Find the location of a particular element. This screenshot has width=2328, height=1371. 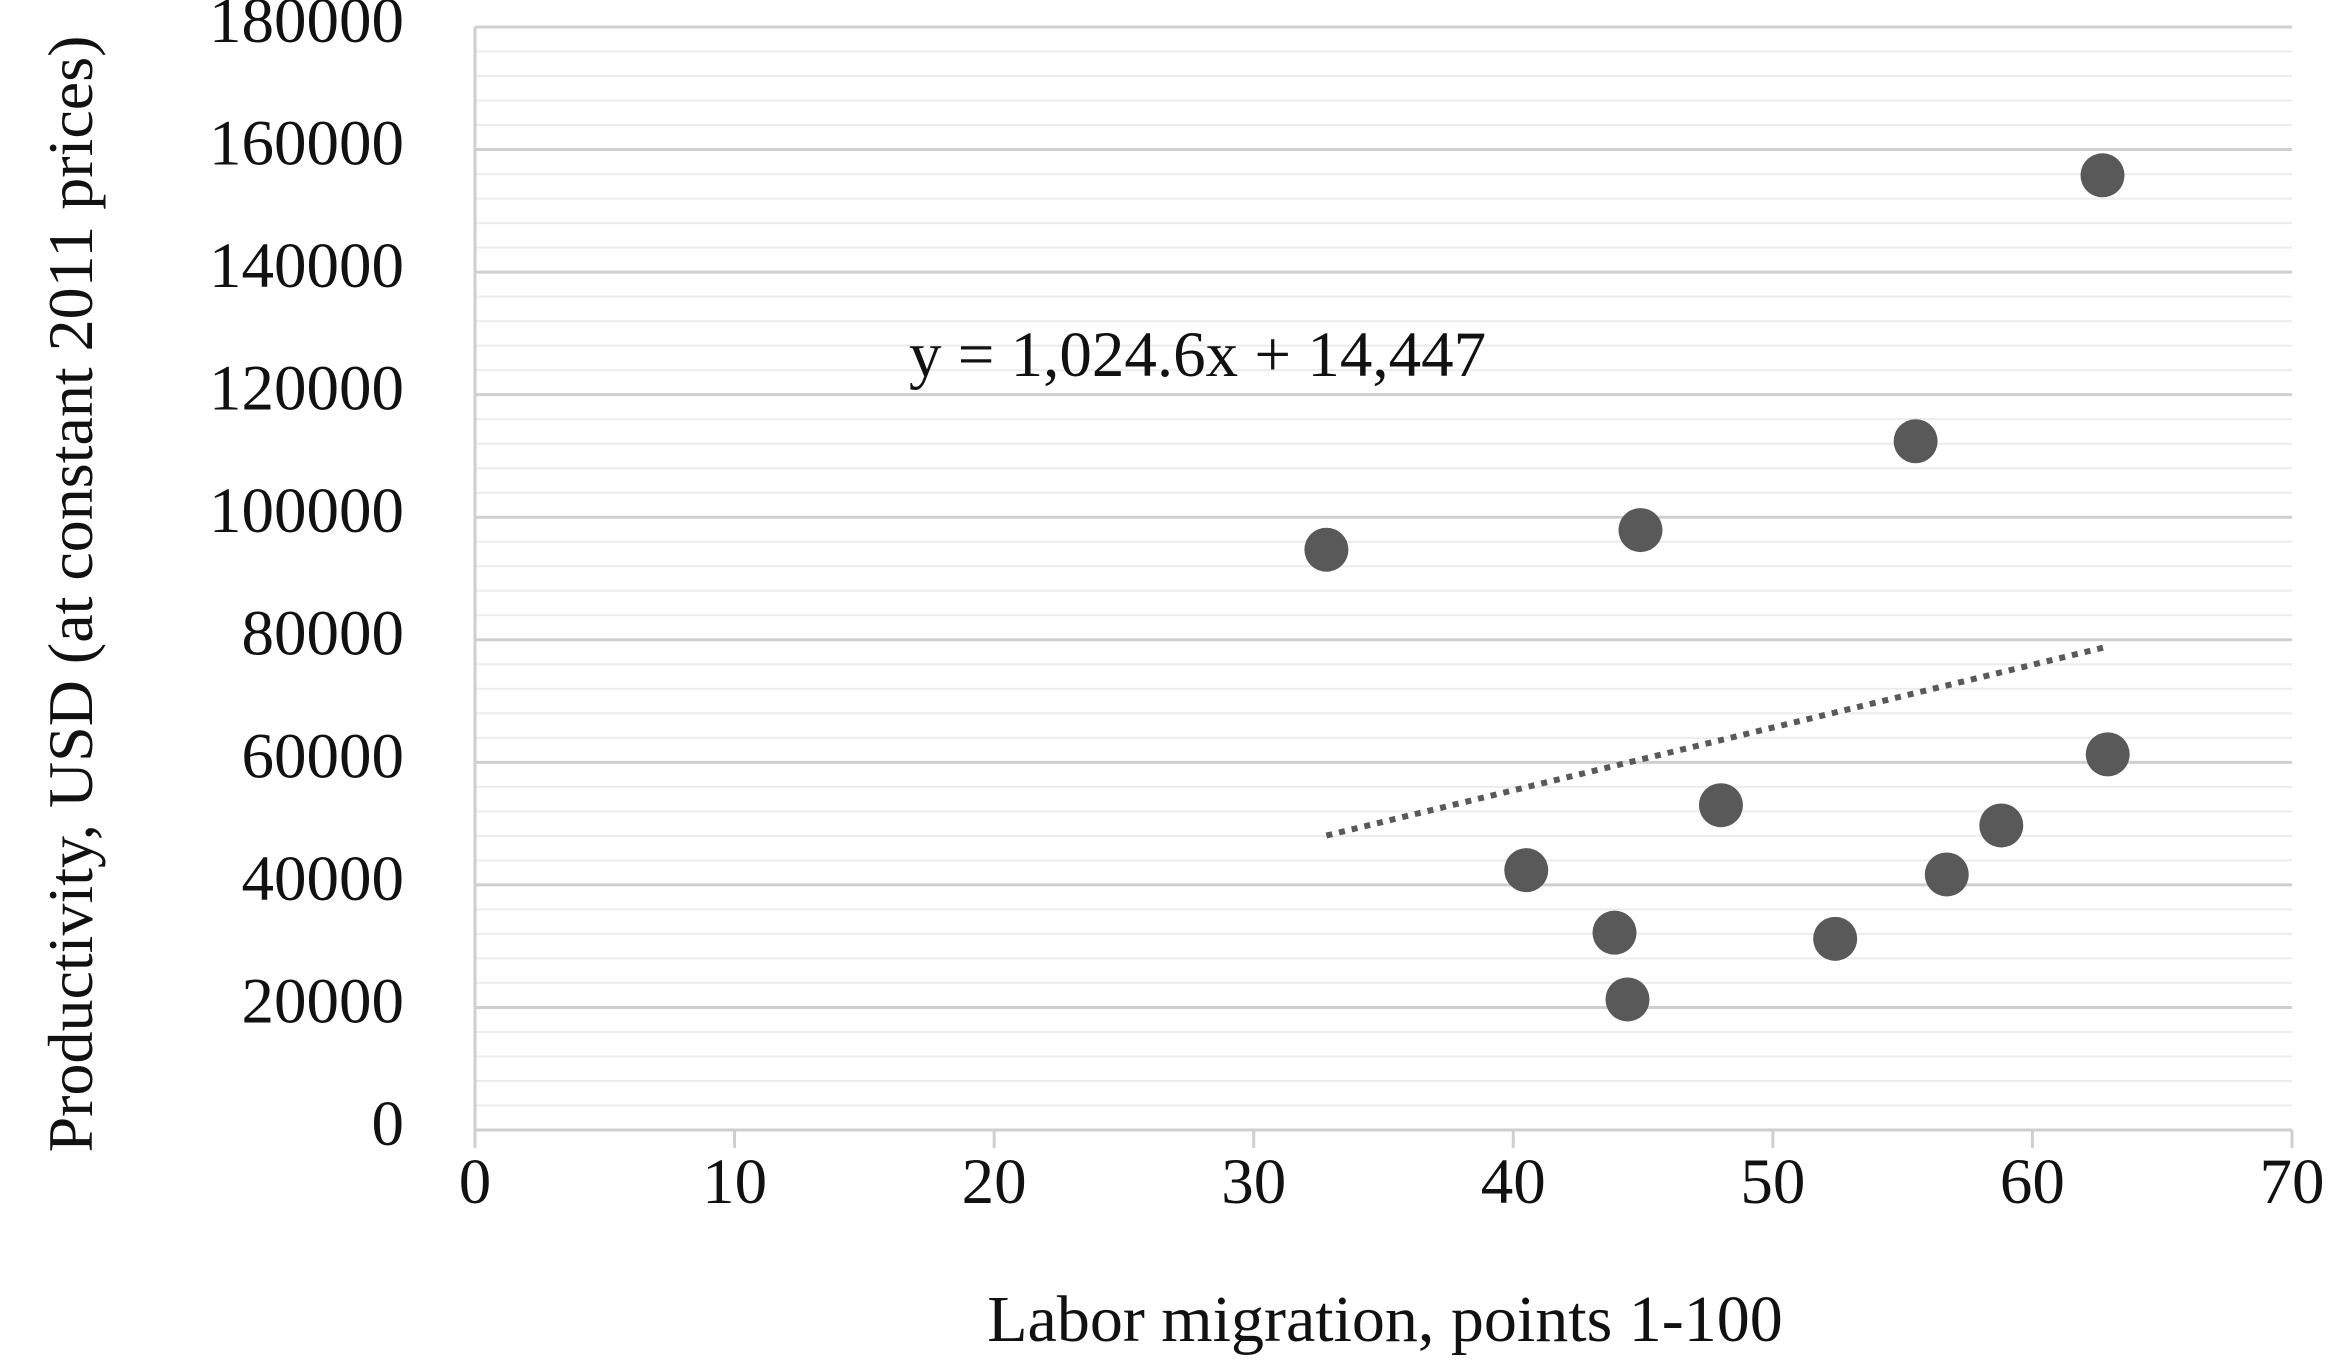

y-tick-label: 60000 is located at coordinates (323, 756).